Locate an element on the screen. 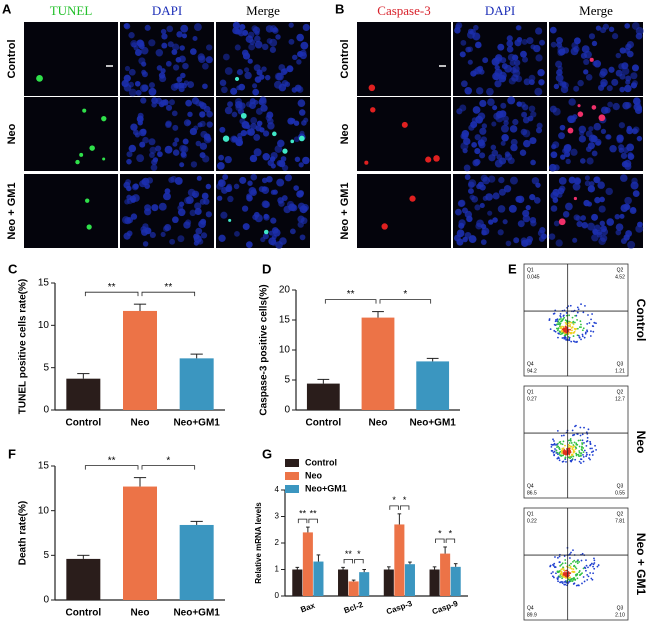 This screenshot has width=650, height=633. quadrant-value: 12.7 is located at coordinates (620, 399).